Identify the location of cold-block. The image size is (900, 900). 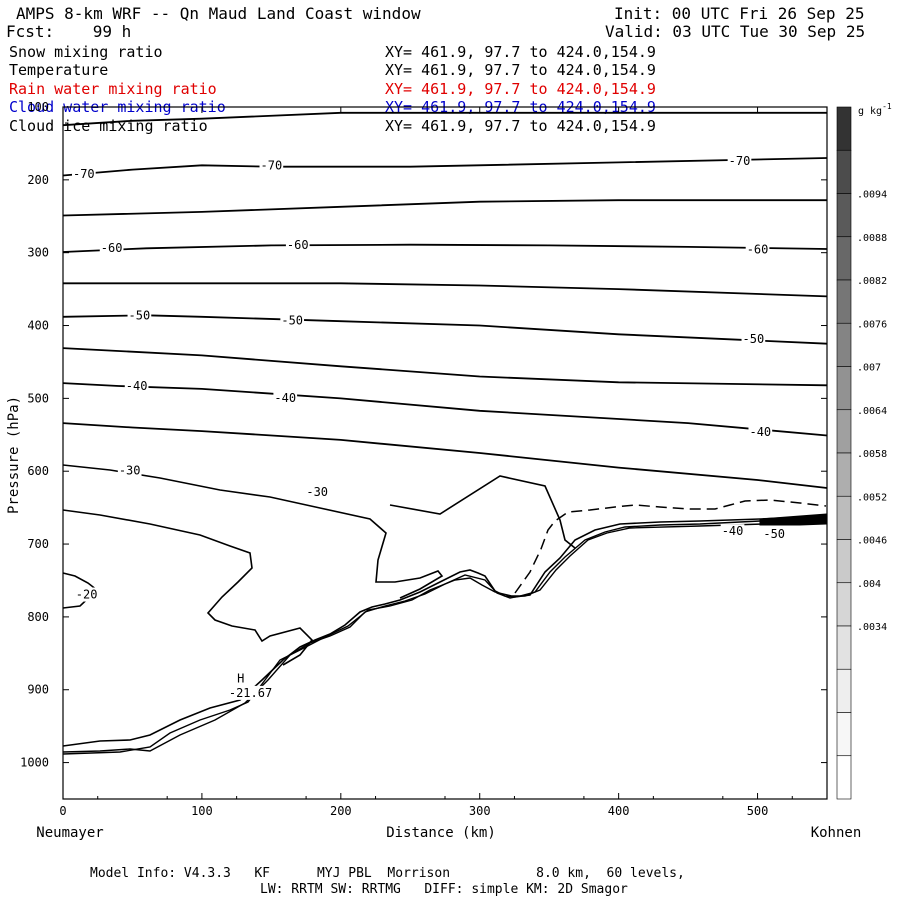
(793, 519).